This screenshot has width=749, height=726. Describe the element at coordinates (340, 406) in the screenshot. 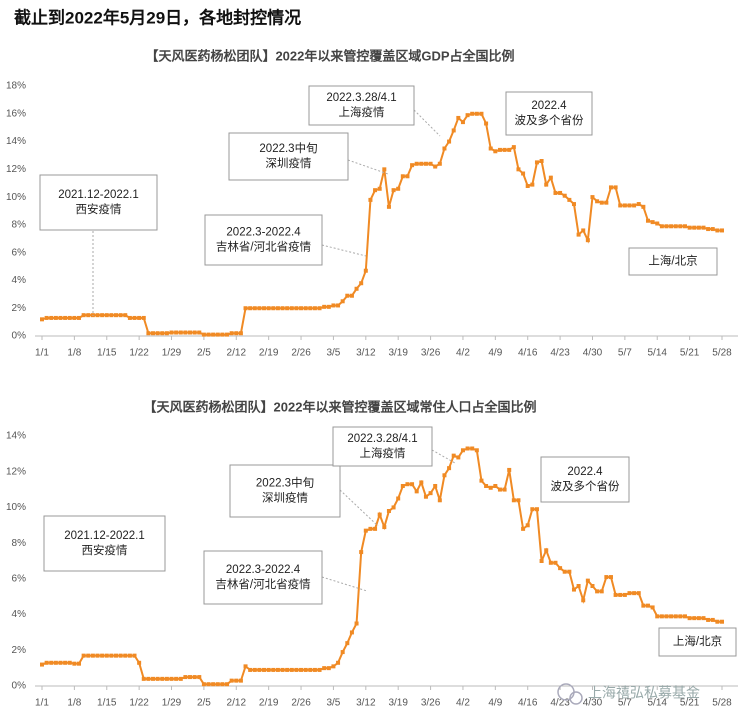

I see `chart-title: 【天风医药杨松团队】2022年以来管控覆盖区域常住人口占全国比例` at that location.